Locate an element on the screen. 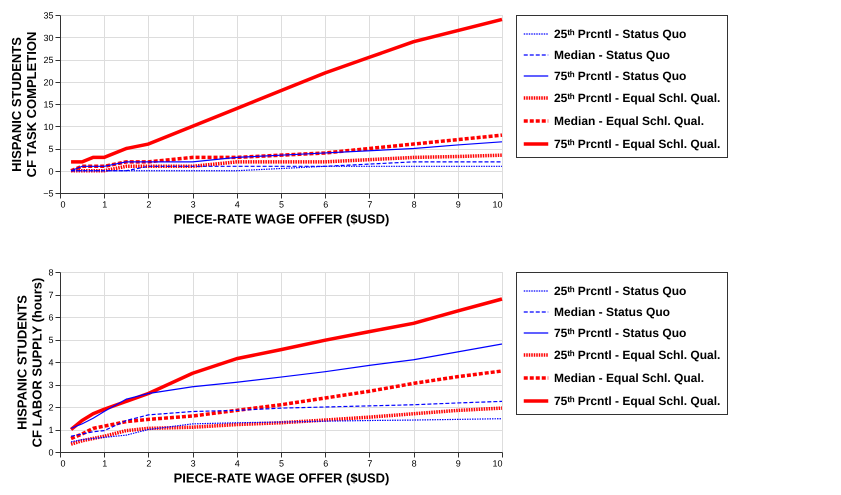 The height and width of the screenshot is (495, 841). y-tick-label: 15 is located at coordinates (48, 105).